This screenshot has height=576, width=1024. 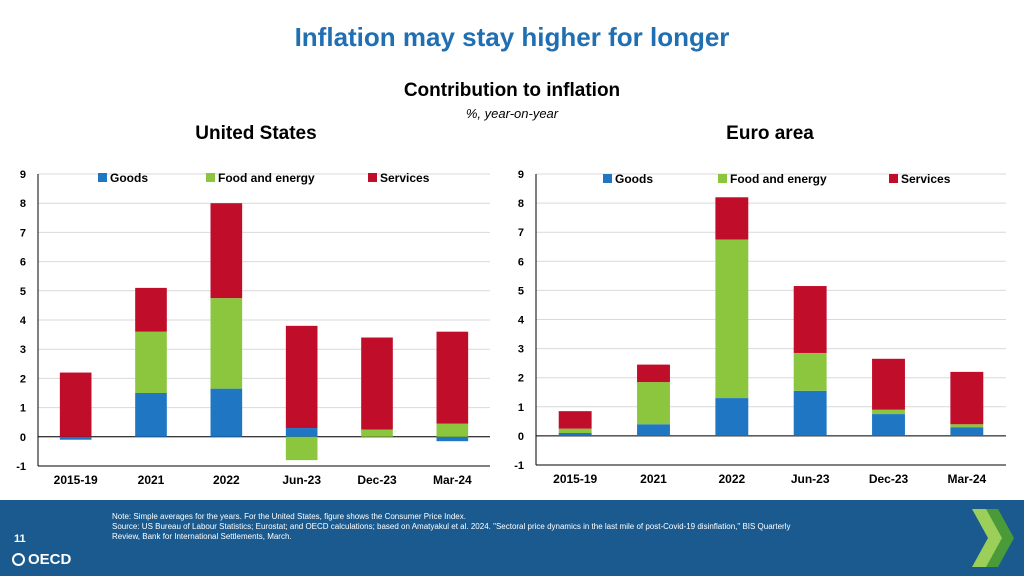 I want to click on oecd-logo: OECD, so click(x=41, y=559).